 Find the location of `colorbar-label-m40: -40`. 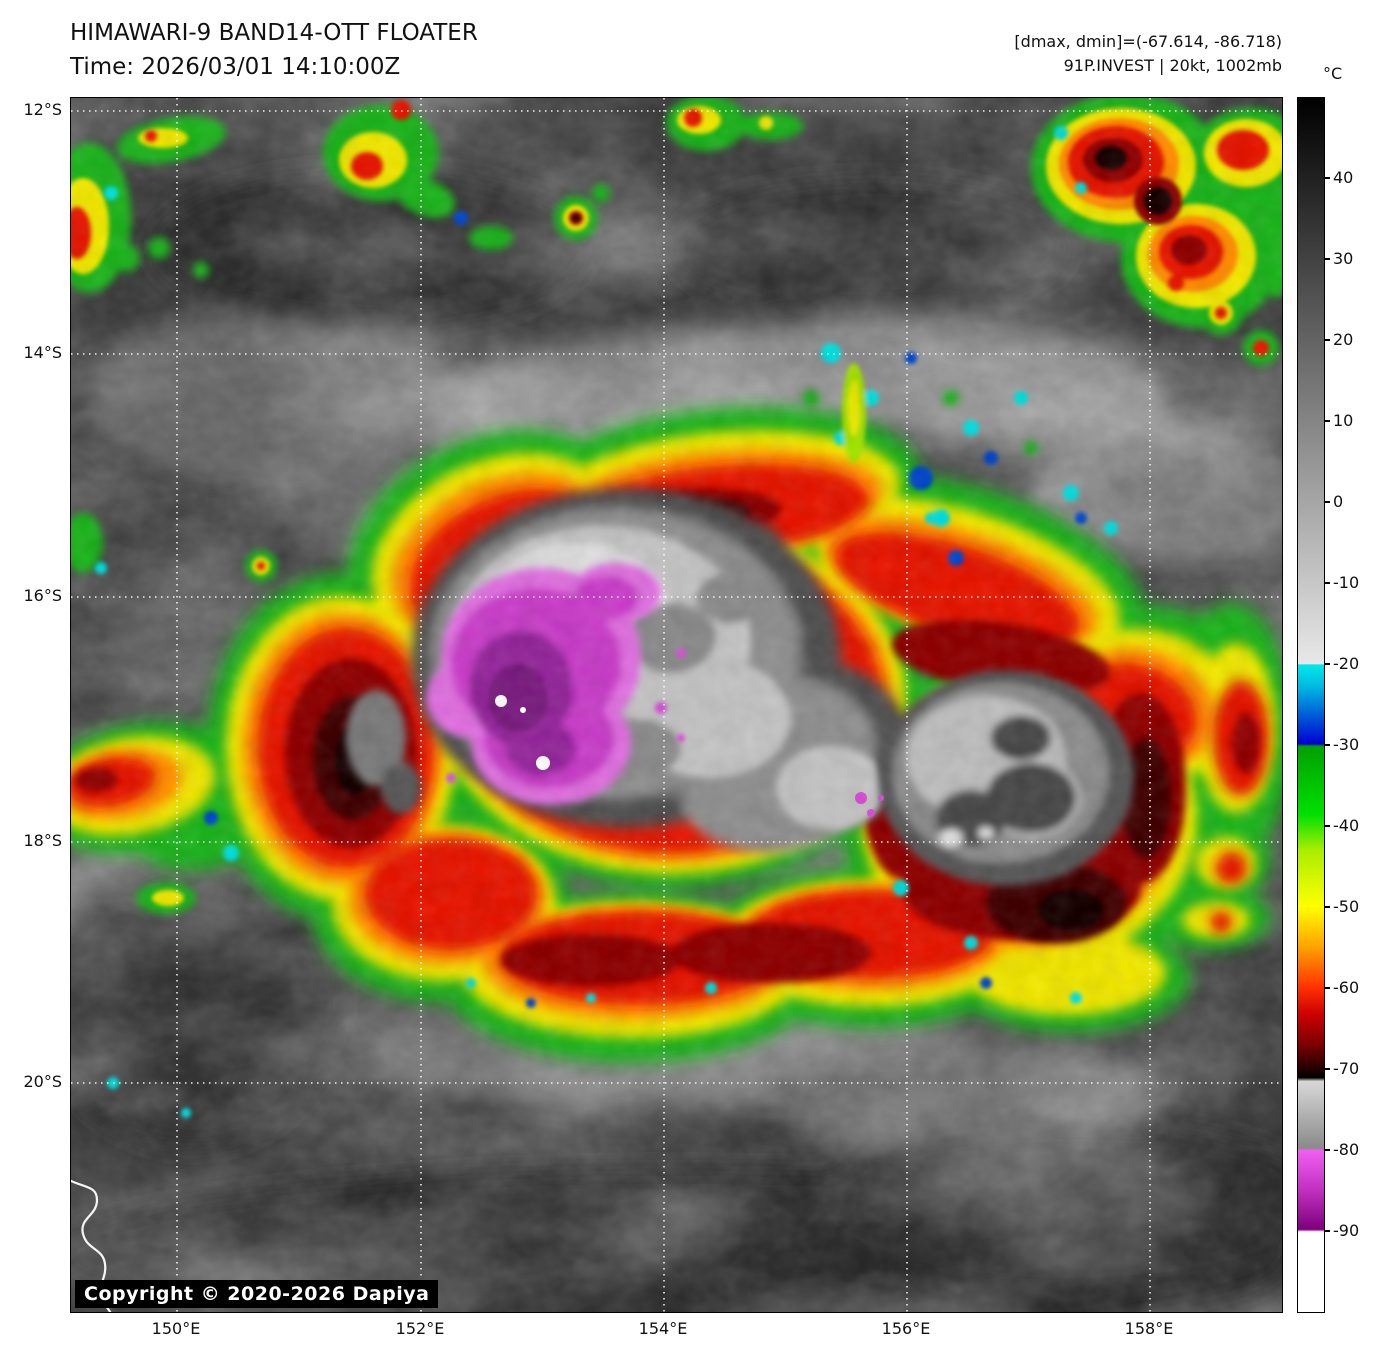

colorbar-label-m40: -40 is located at coordinates (1346, 825).